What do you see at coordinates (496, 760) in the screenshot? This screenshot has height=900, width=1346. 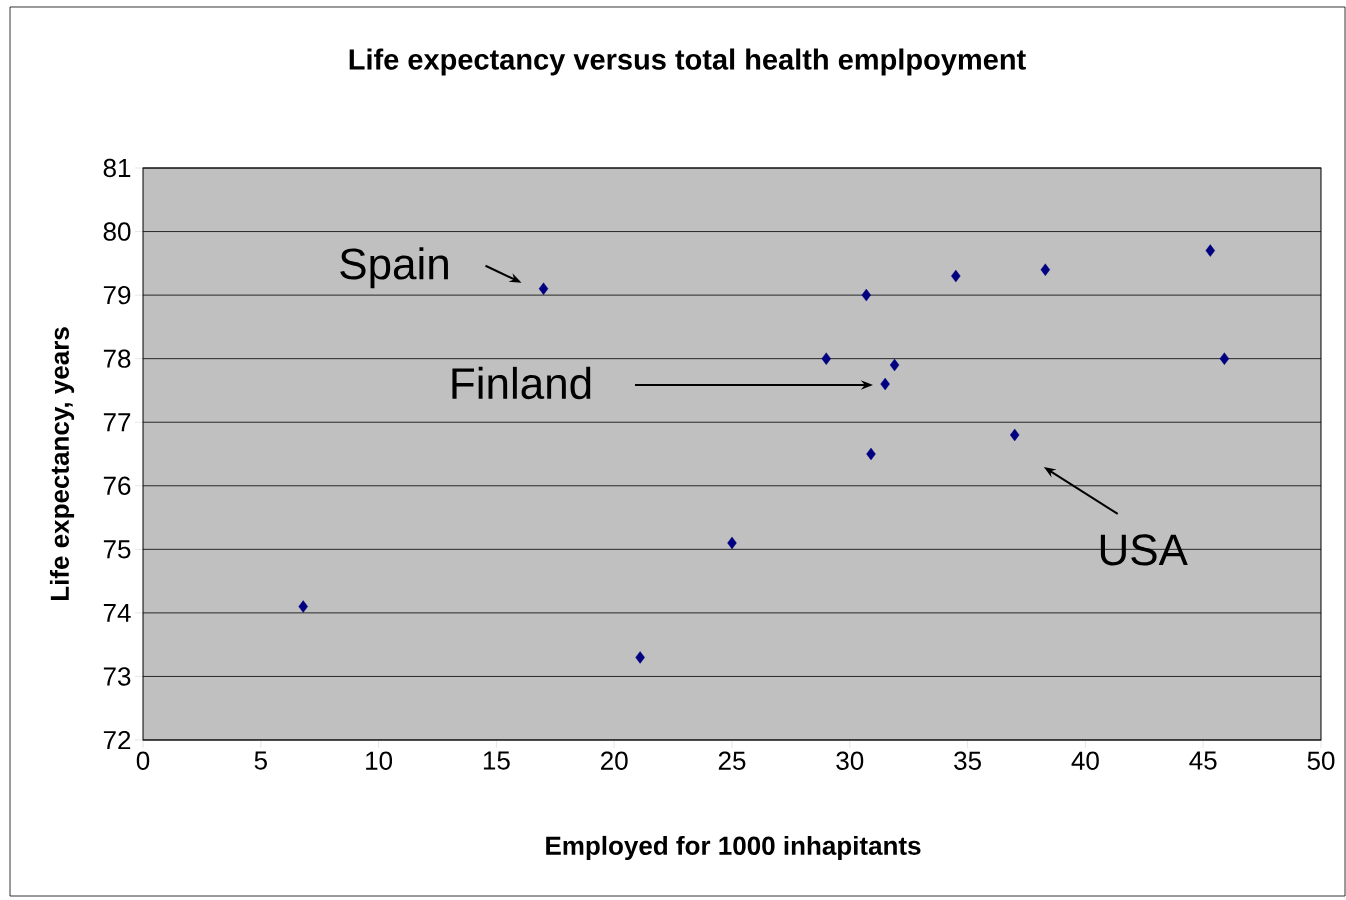 I see `x-tick-label: 15` at bounding box center [496, 760].